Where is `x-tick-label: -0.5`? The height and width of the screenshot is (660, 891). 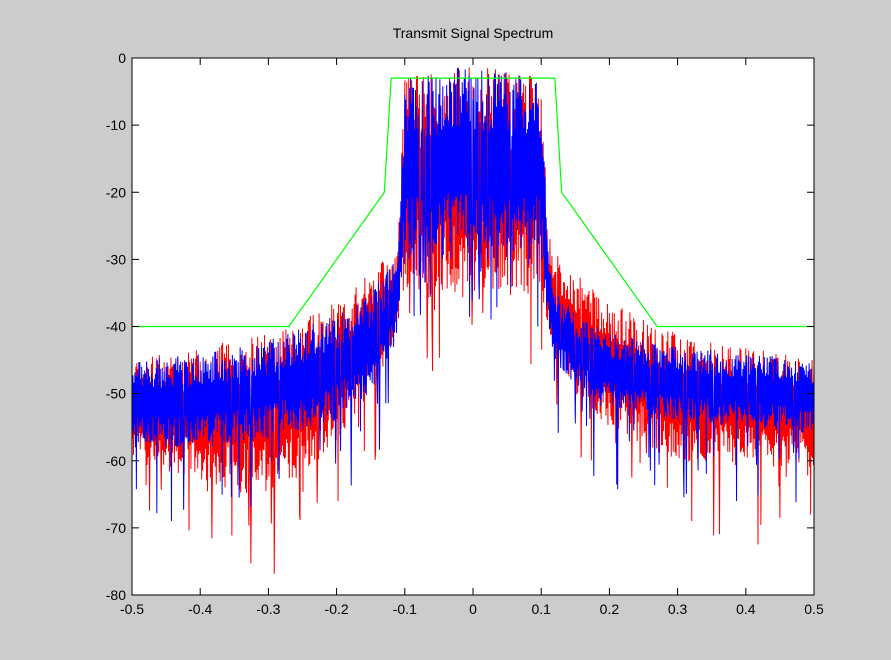 x-tick-label: -0.5 is located at coordinates (132, 609).